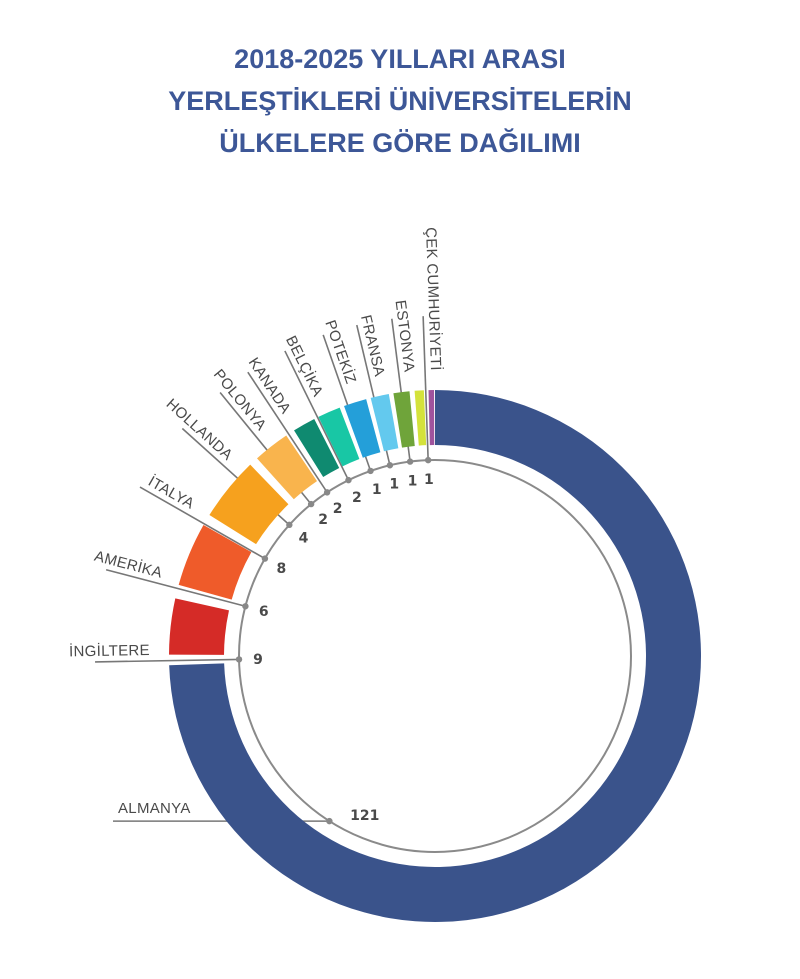 Image resolution: width=800 pixels, height=979 pixels. Describe the element at coordinates (340, 352) in the screenshot. I see `label-poteki-z: POTEKİZ` at that location.